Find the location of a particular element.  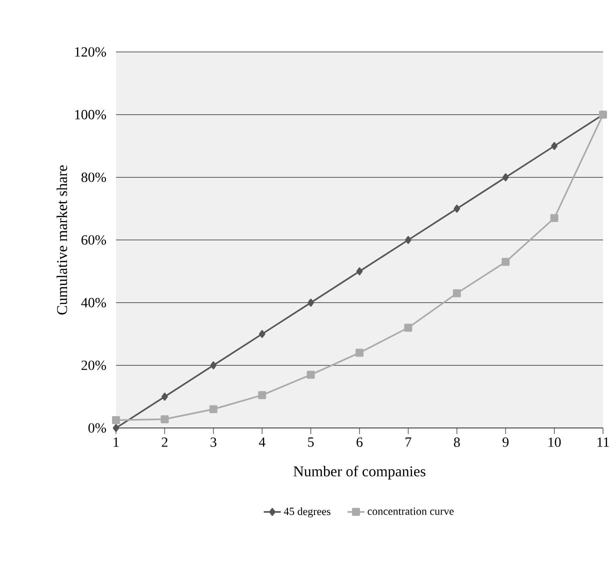

legend-label: 45 degrees is located at coordinates (307, 512).